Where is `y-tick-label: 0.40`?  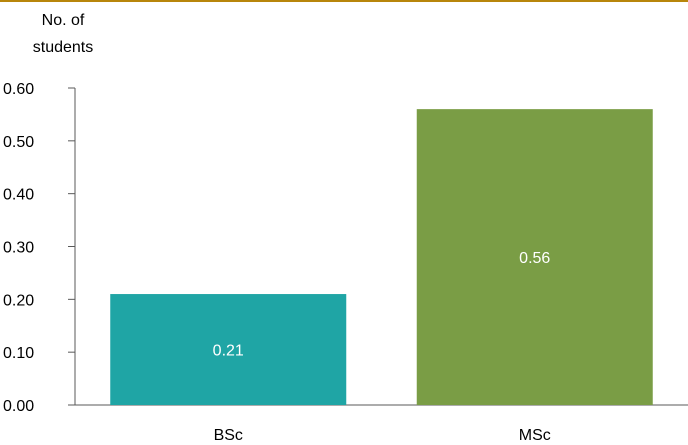
y-tick-label: 0.40 is located at coordinates (18, 195).